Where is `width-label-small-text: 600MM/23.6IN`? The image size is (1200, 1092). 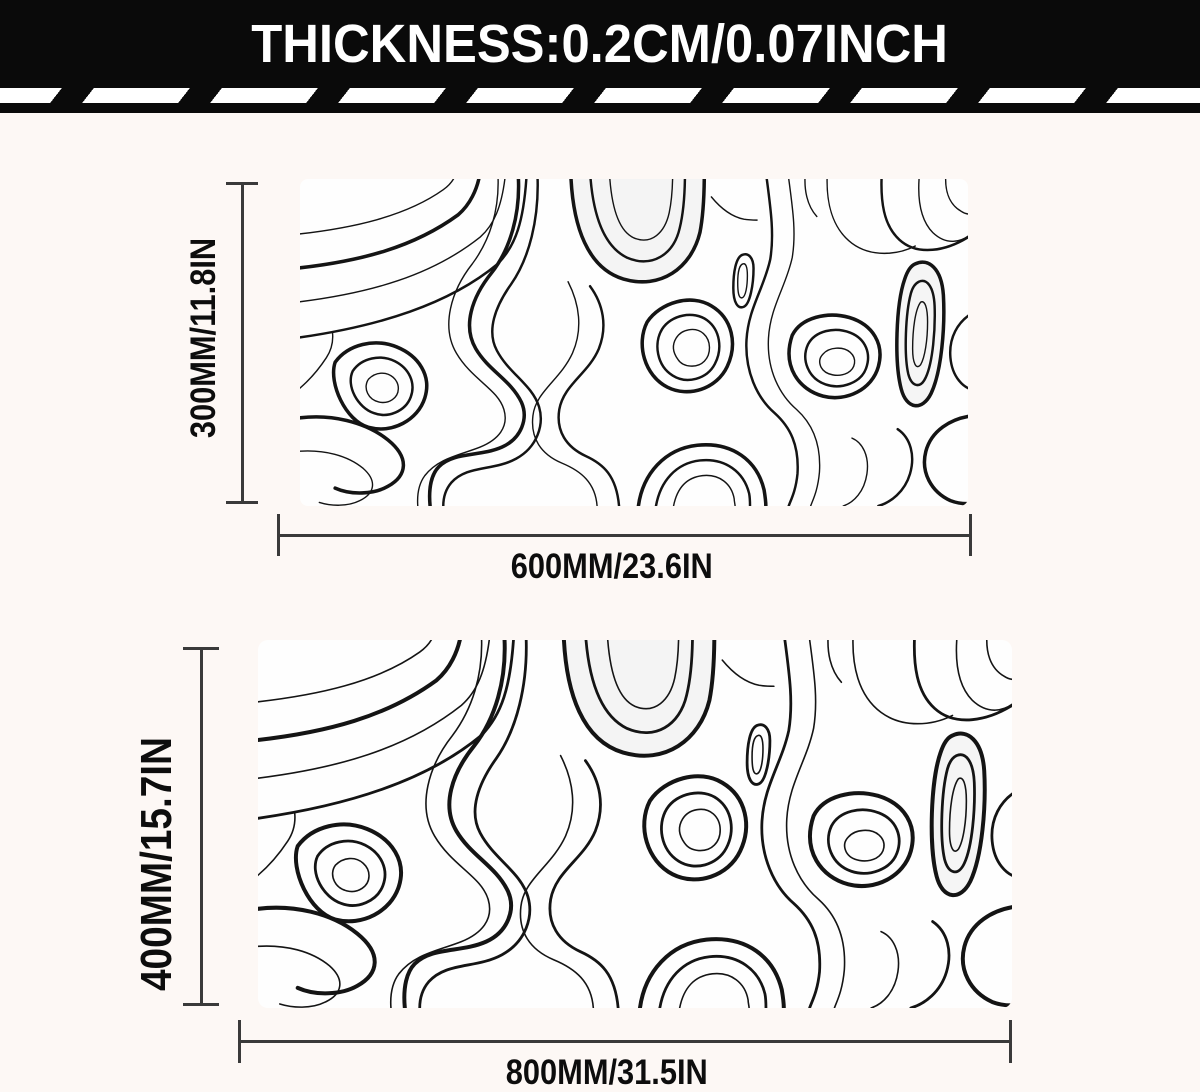
width-label-small-text: 600MM/23.6IN is located at coordinates (612, 566).